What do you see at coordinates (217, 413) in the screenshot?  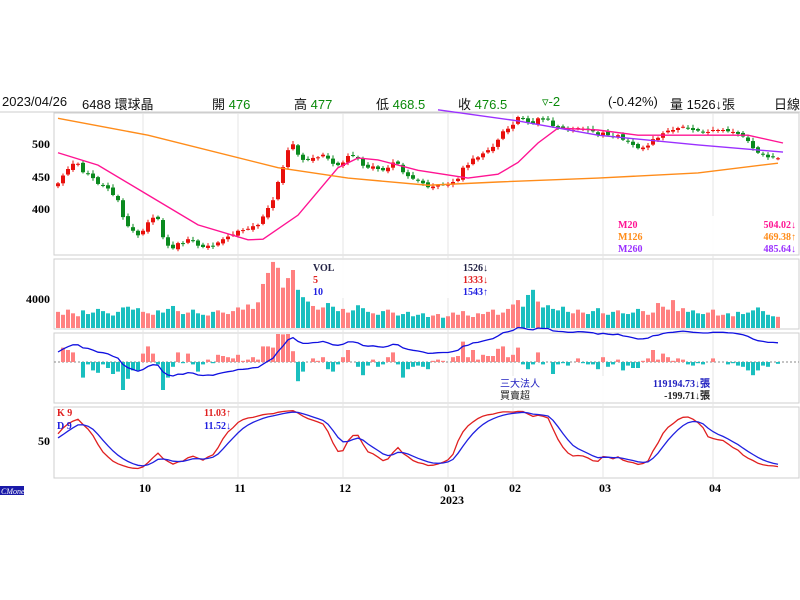 I see `legend-k-value: 11.03↑` at bounding box center [217, 413].